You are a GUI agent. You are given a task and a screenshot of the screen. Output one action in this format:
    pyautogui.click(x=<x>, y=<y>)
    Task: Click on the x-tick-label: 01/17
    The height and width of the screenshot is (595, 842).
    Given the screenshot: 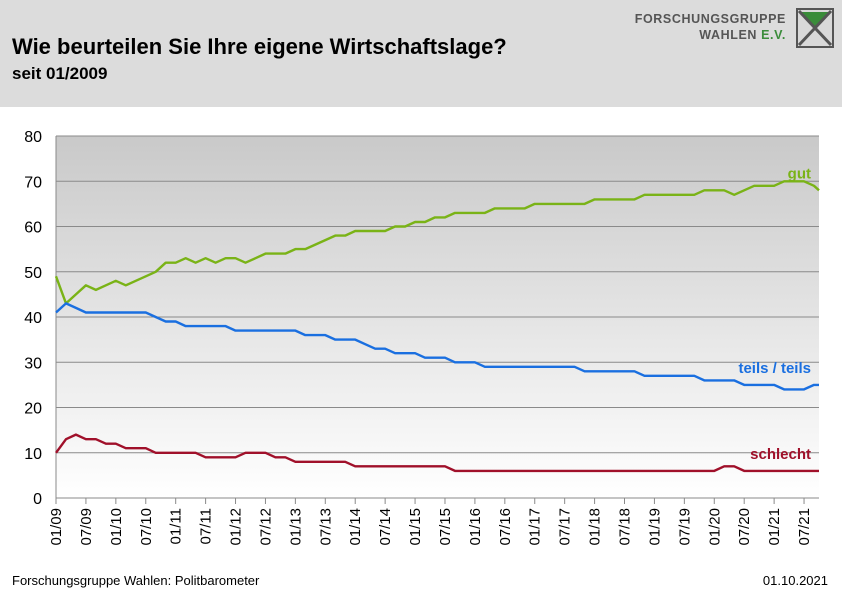 What is the action you would take?
    pyautogui.click(x=535, y=527)
    